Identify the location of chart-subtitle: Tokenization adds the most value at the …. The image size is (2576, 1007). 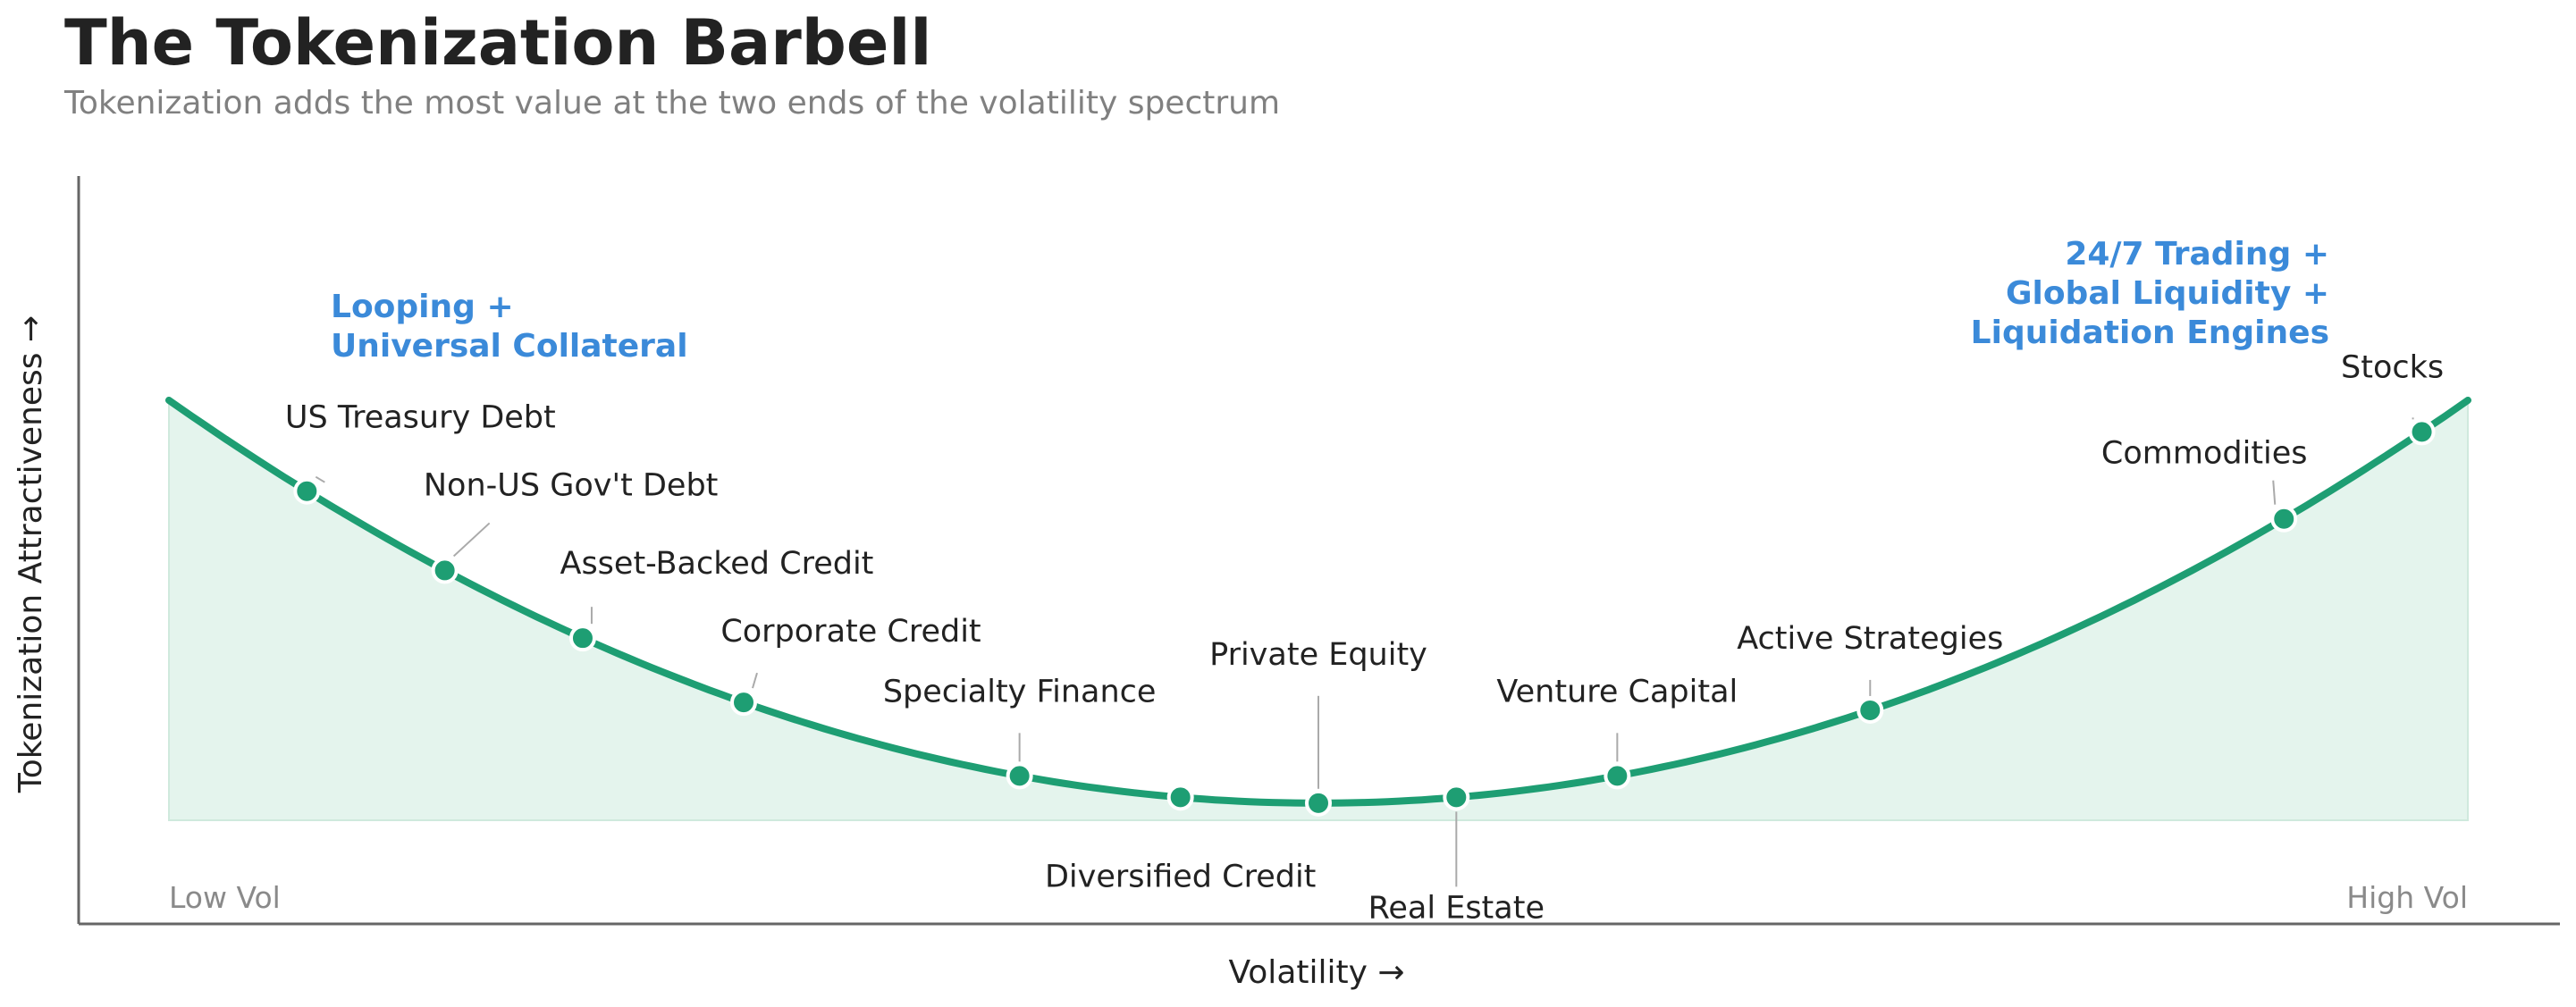
(672, 103).